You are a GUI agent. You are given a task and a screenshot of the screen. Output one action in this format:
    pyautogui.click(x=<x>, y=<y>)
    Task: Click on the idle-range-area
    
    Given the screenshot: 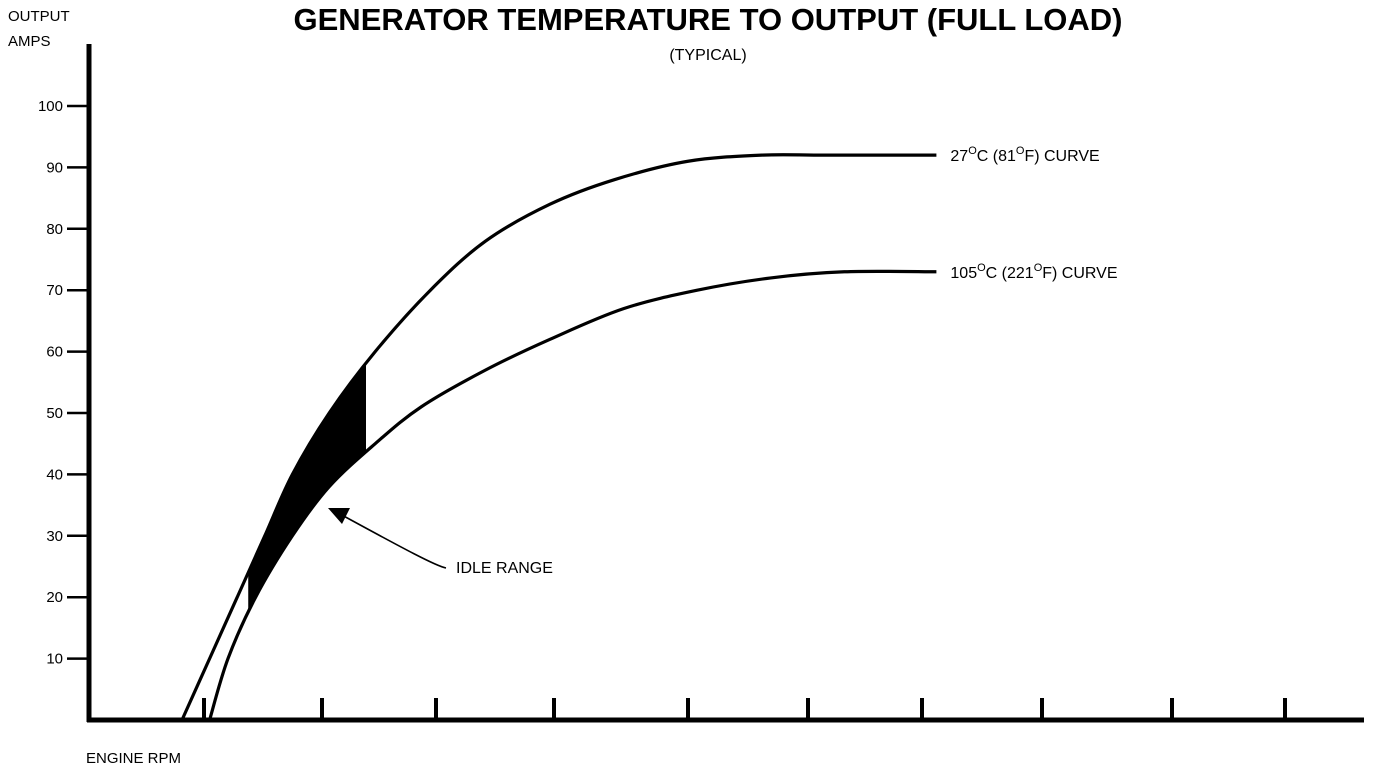 What is the action you would take?
    pyautogui.click(x=307, y=488)
    